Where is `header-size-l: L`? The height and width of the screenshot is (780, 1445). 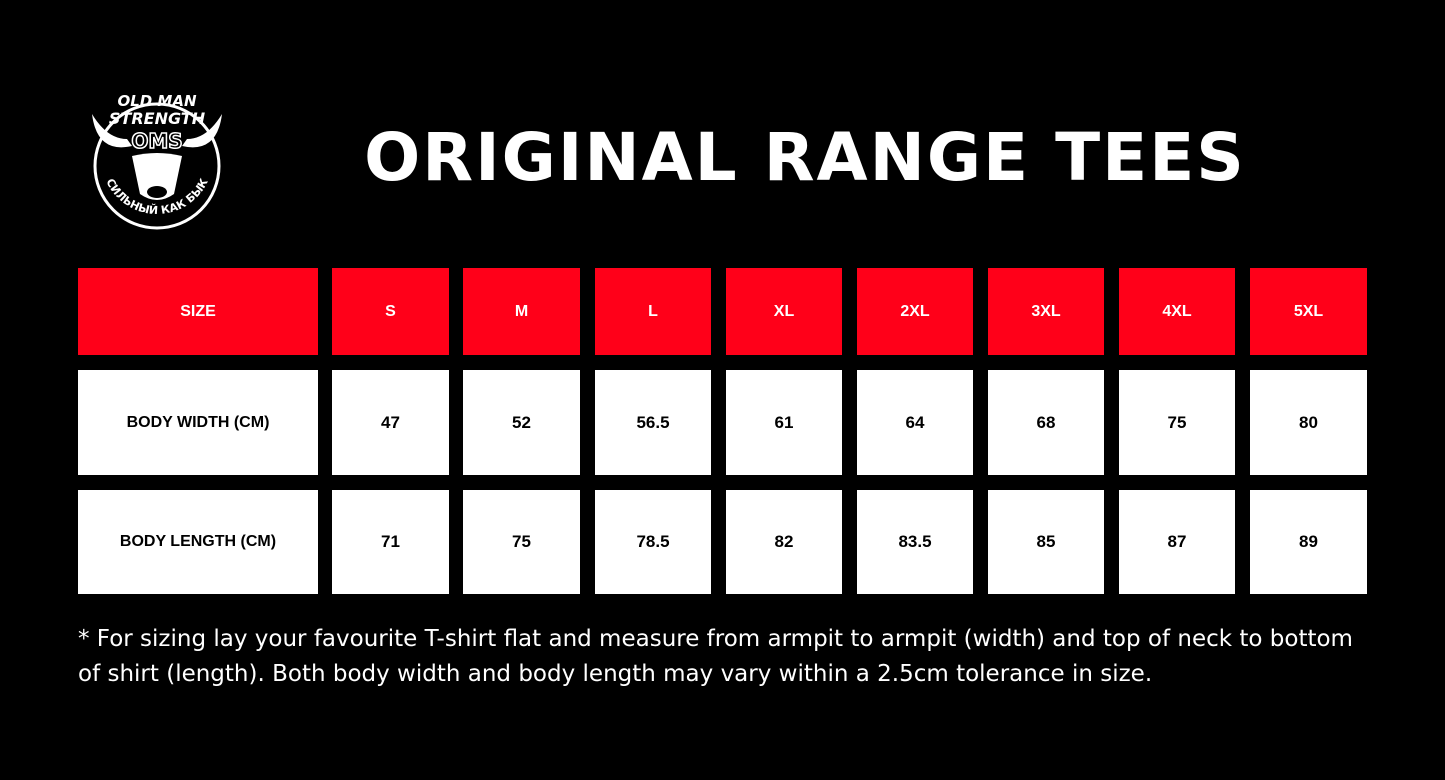
header-size-l: L is located at coordinates (653, 311).